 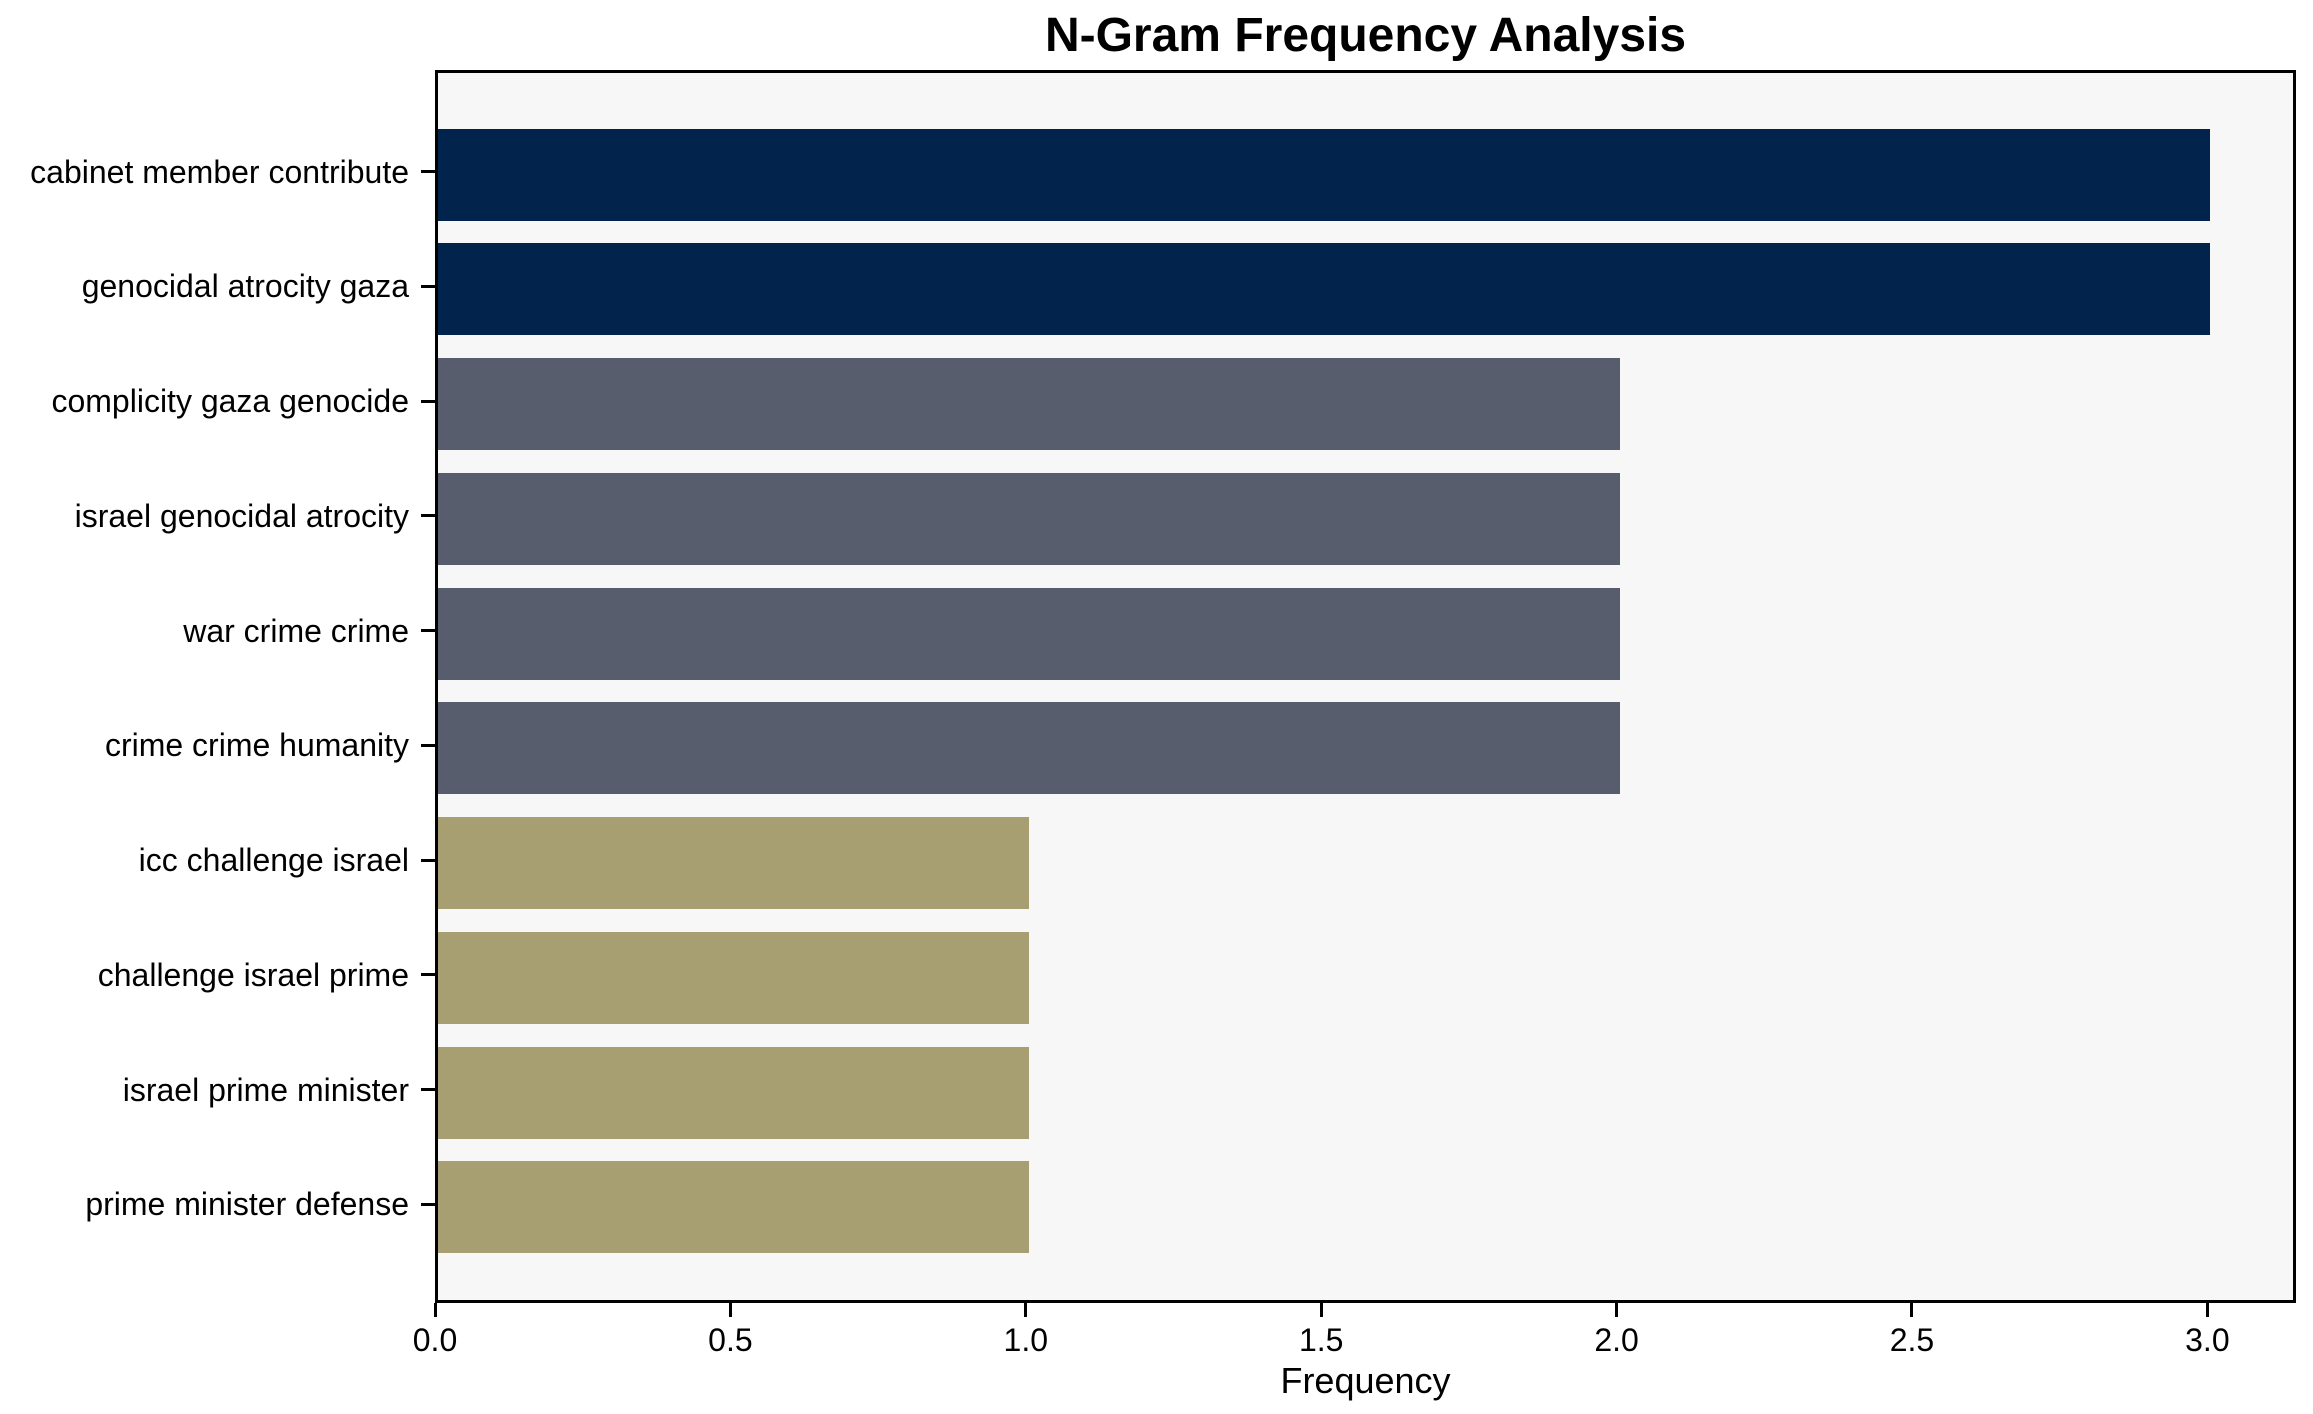 I want to click on y-tick-label: crime crime humanity, so click(x=256, y=745).